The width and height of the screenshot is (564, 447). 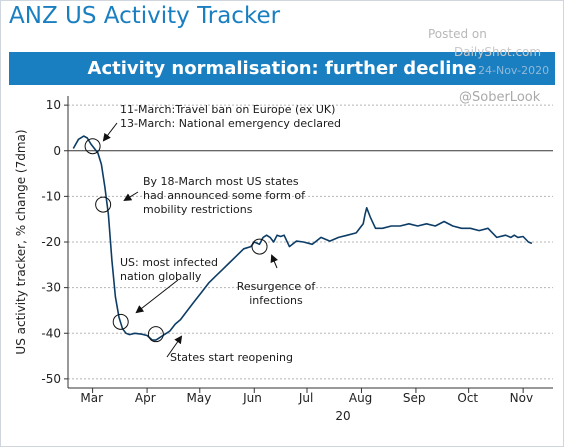 I want to click on highlight-circles, so click(x=176, y=240).